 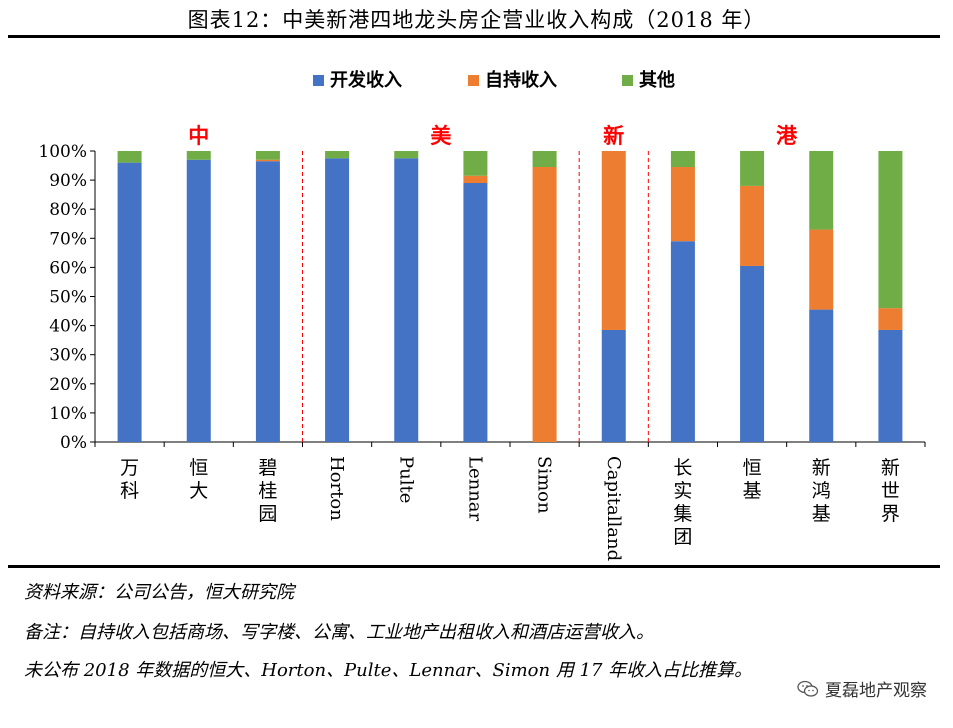 What do you see at coordinates (68, 414) in the screenshot?
I see `y-tick-label: 10%` at bounding box center [68, 414].